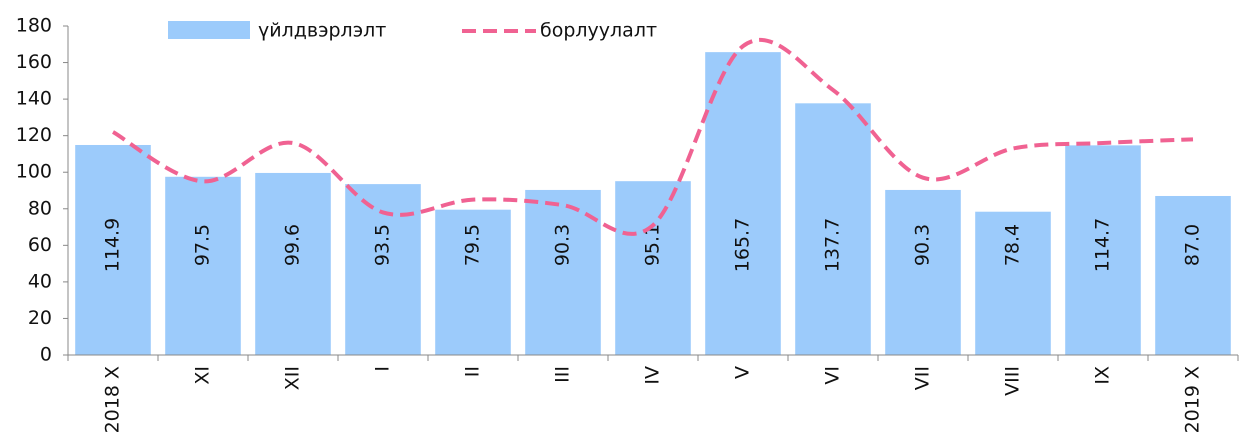 This screenshot has width=1240, height=444. What do you see at coordinates (653, 375) in the screenshot?
I see `x-tick-label: IV` at bounding box center [653, 375].